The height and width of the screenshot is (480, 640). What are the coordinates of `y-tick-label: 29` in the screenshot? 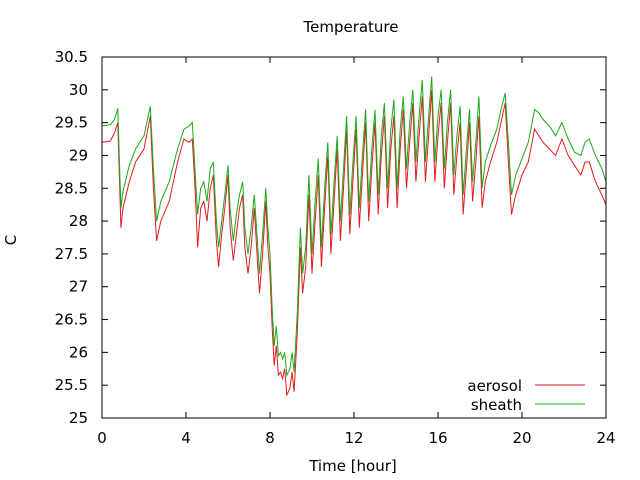 It's located at (78, 155).